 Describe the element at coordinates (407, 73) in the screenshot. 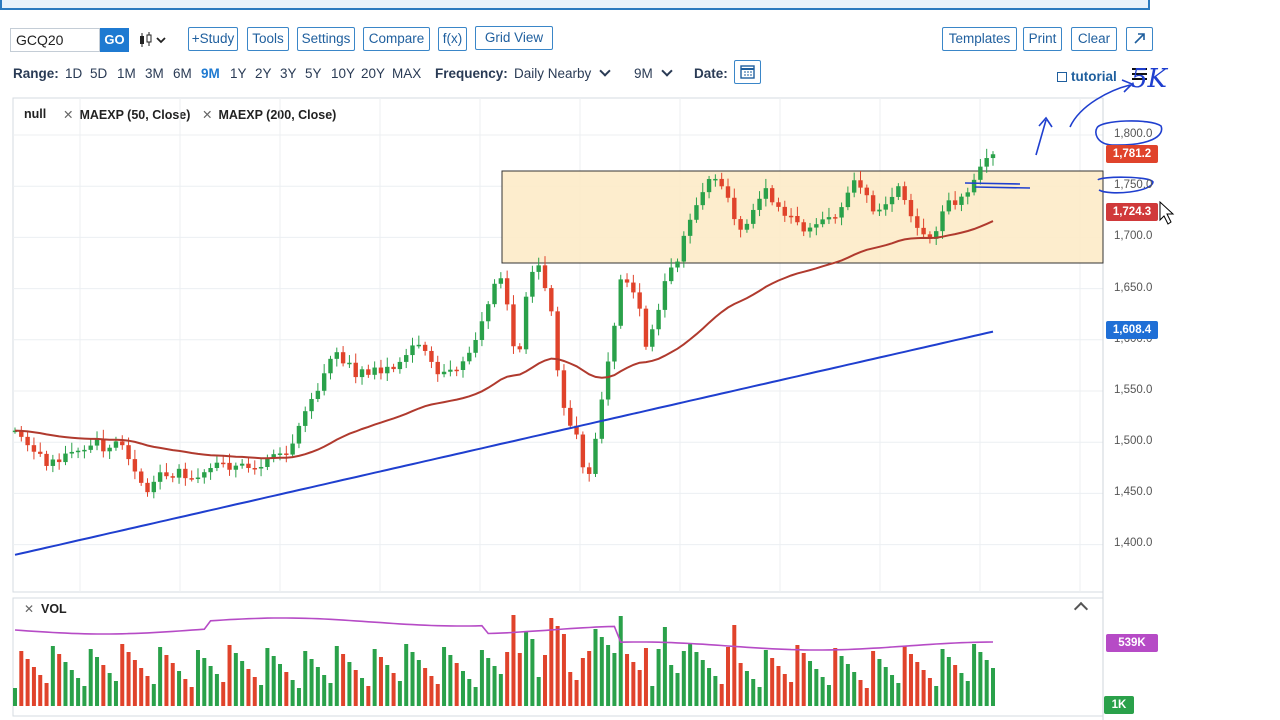

I see `range-max: MAX` at that location.